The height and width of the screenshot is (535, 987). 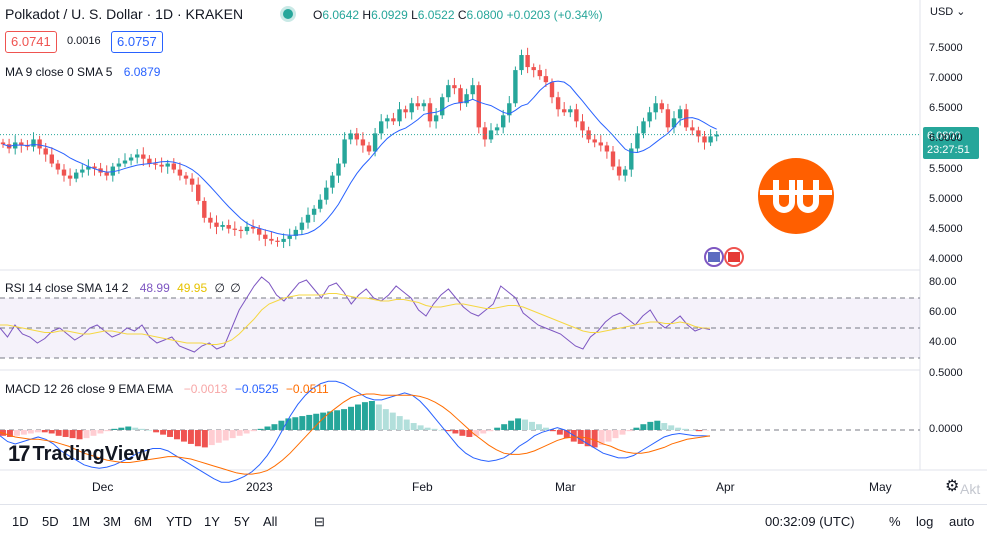 I want to click on price-axis-label: 4.5000, so click(x=946, y=228).